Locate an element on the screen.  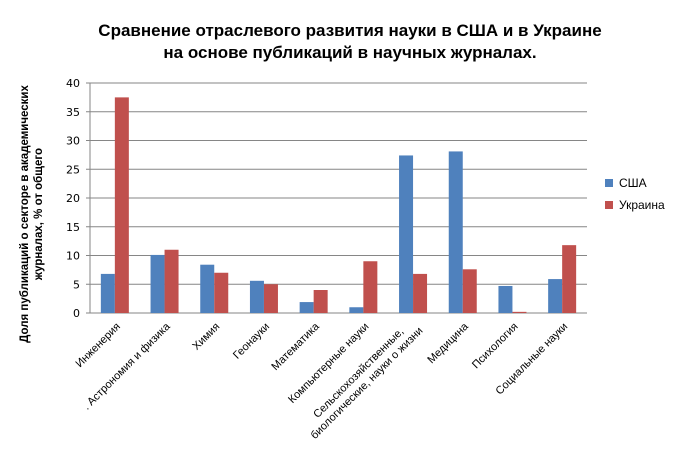
legend-label-ukraine: Украина is located at coordinates (642, 205).